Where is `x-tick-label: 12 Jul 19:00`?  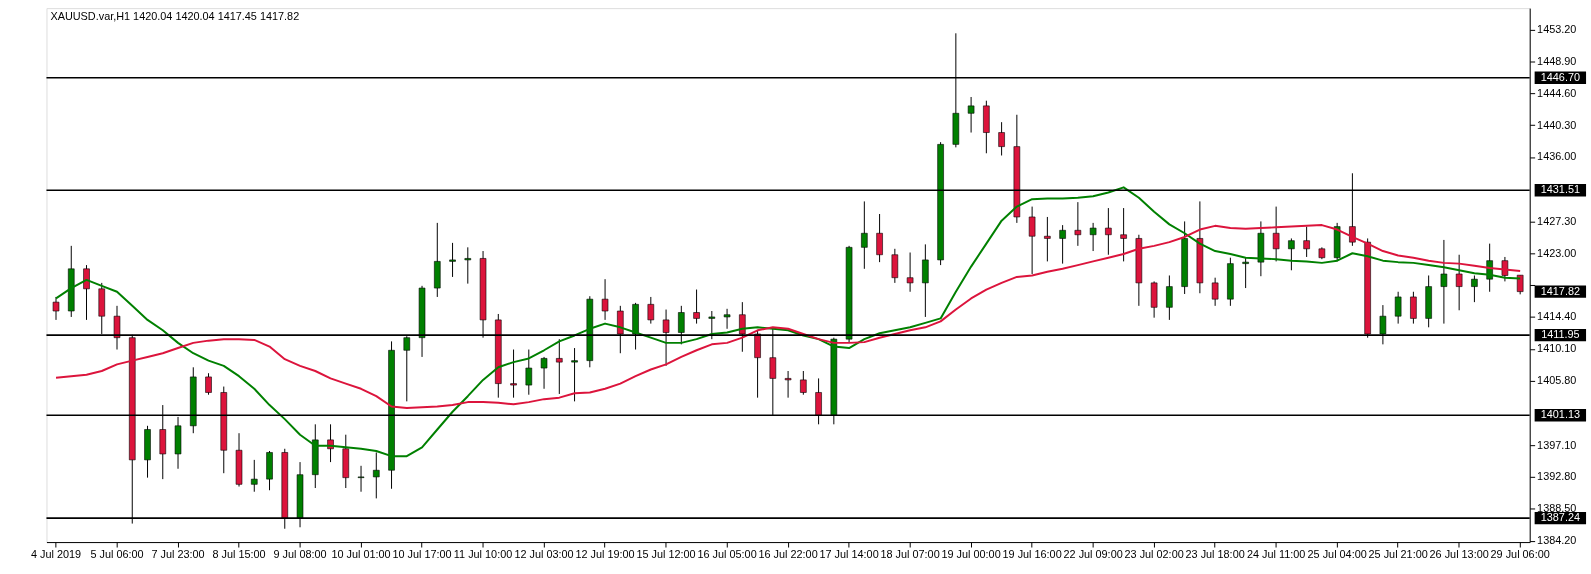 x-tick-label: 12 Jul 19:00 is located at coordinates (605, 554).